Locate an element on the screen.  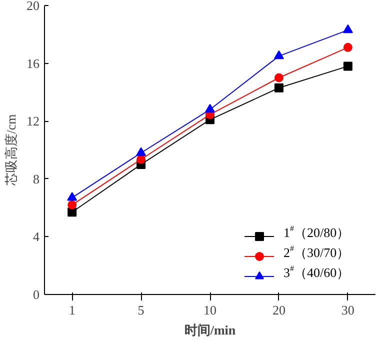
y-tick-label: 0 is located at coordinates (36, 294).